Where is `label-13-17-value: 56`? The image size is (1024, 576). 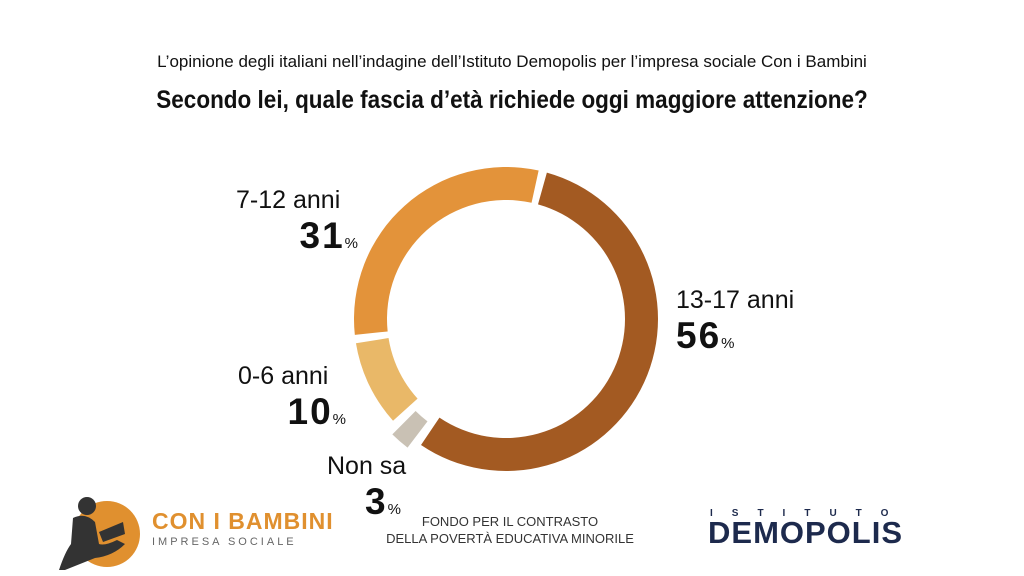 label-13-17-value: 56 is located at coordinates (699, 335).